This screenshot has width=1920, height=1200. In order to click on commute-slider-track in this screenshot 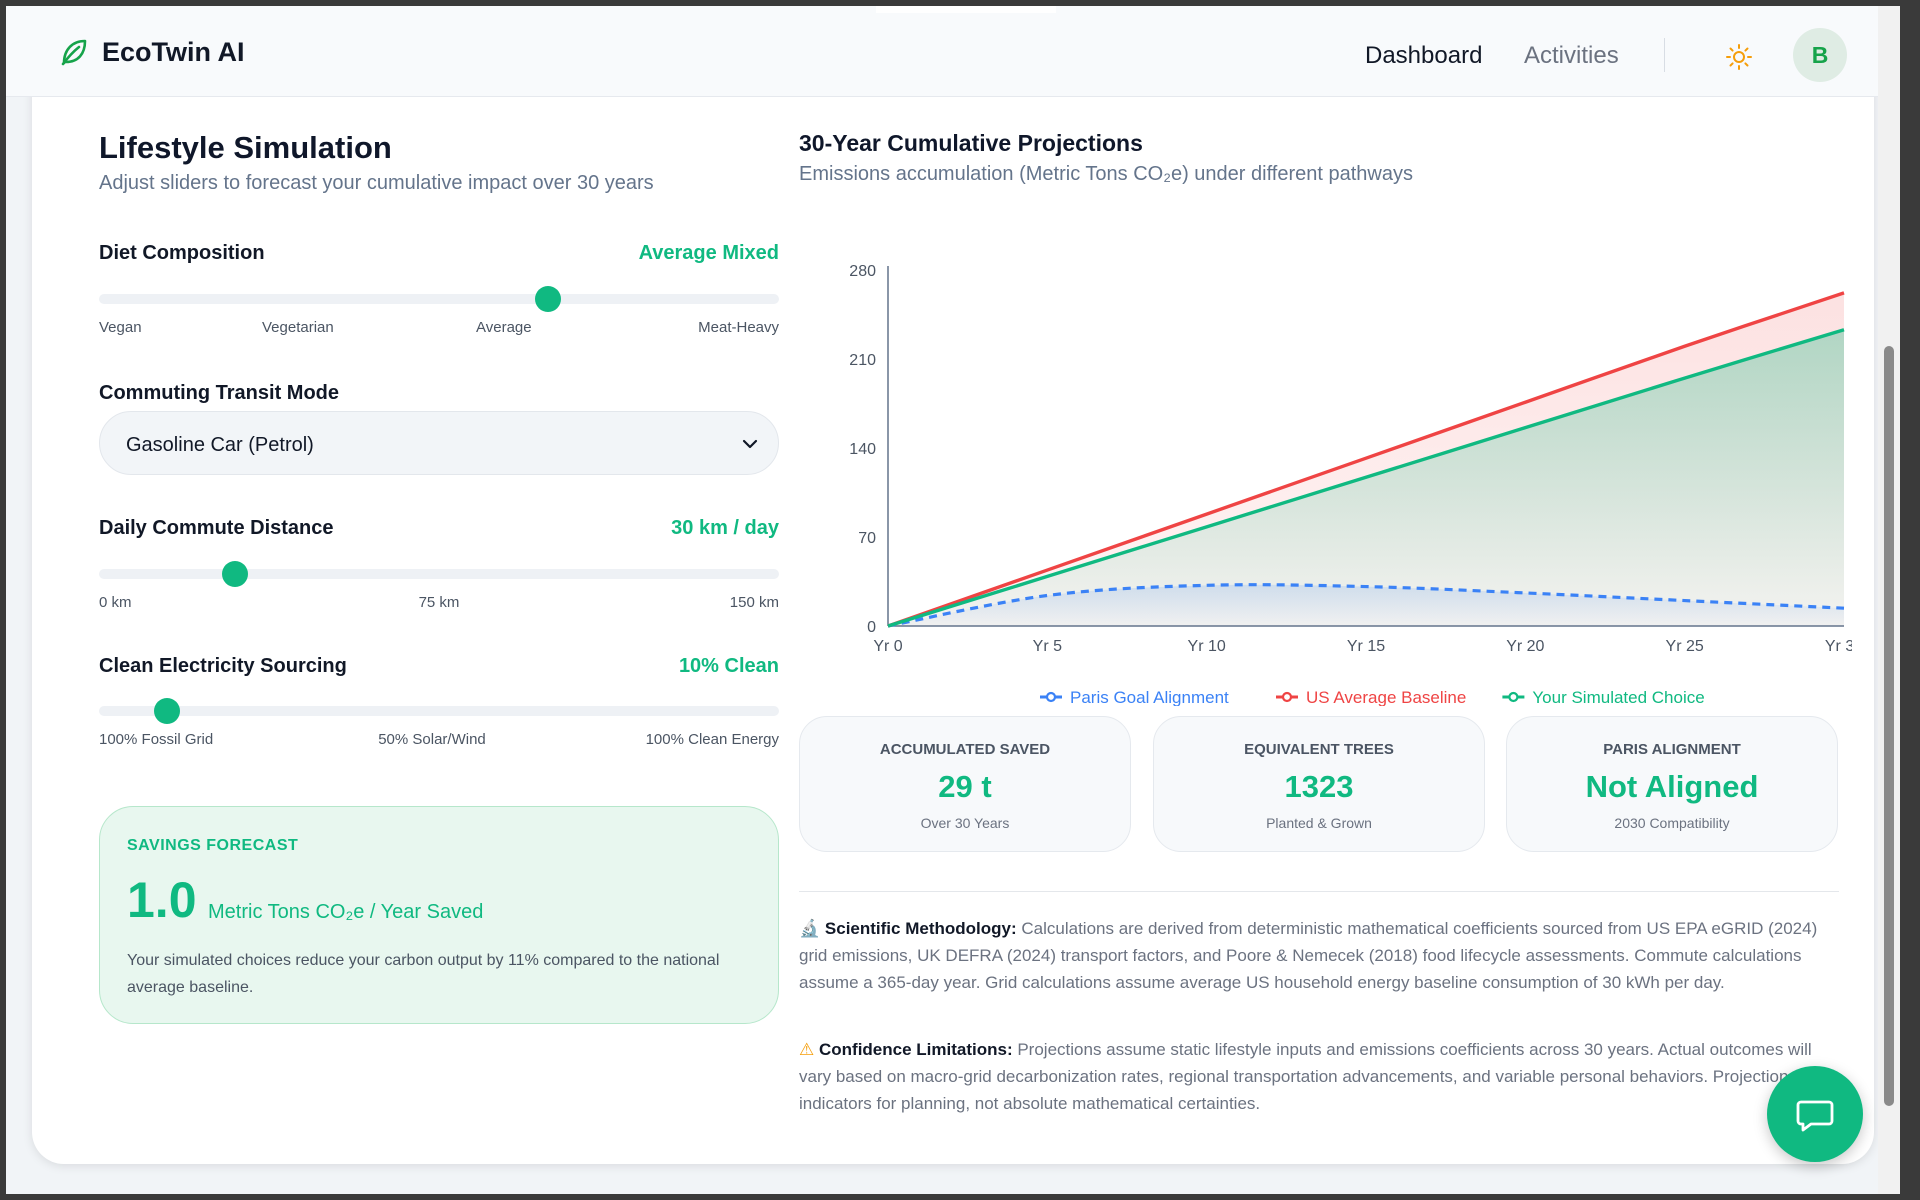, I will do `click(439, 574)`.